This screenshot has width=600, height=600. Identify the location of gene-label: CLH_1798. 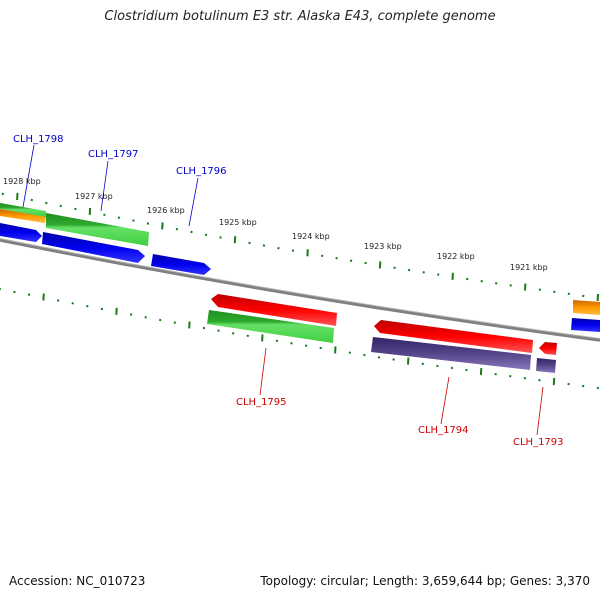
(38, 139).